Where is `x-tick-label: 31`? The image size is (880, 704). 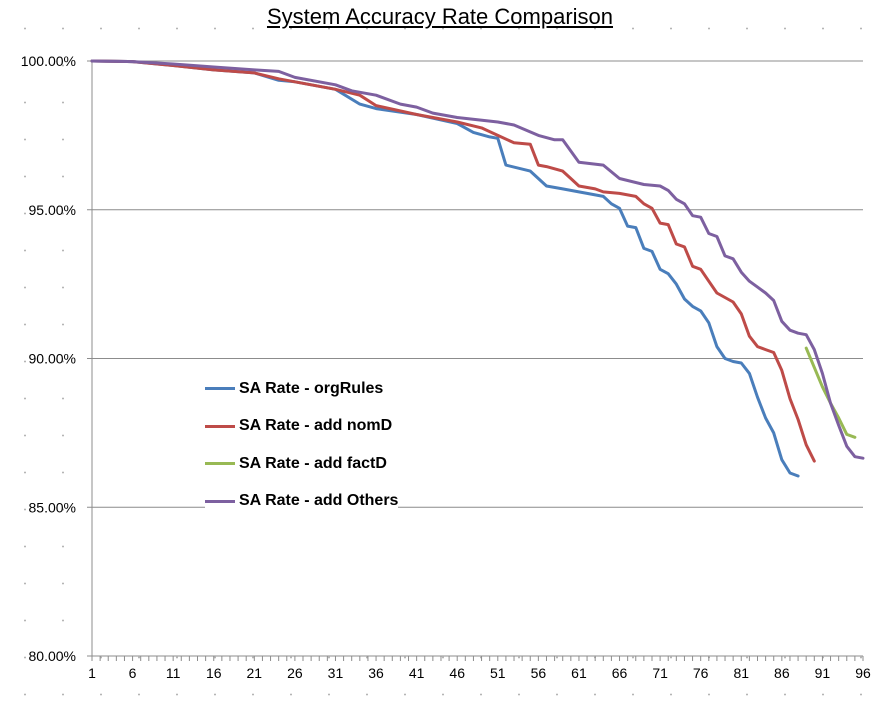 x-tick-label: 31 is located at coordinates (336, 673).